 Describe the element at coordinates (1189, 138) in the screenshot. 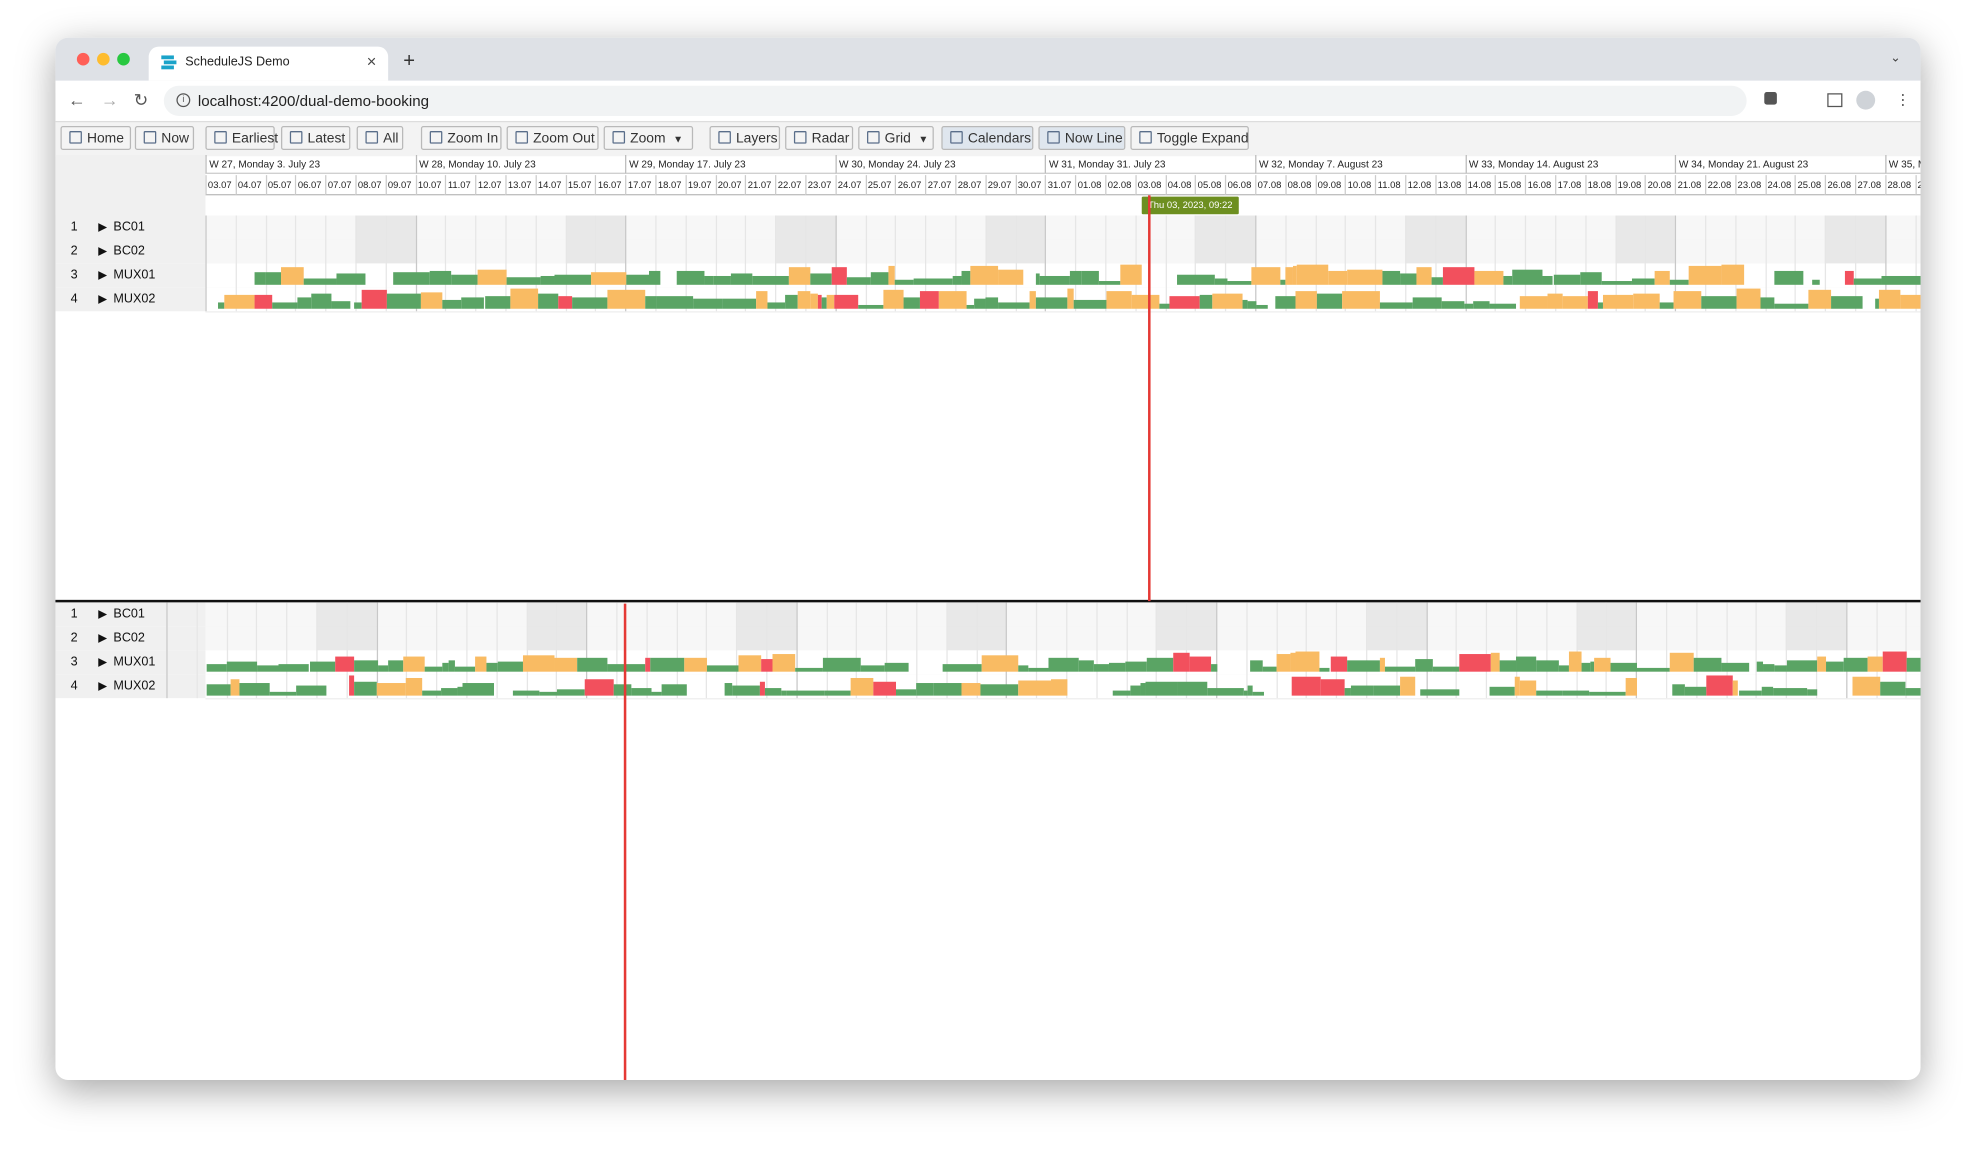

I see `toolbar-button: Toggle Expand` at that location.